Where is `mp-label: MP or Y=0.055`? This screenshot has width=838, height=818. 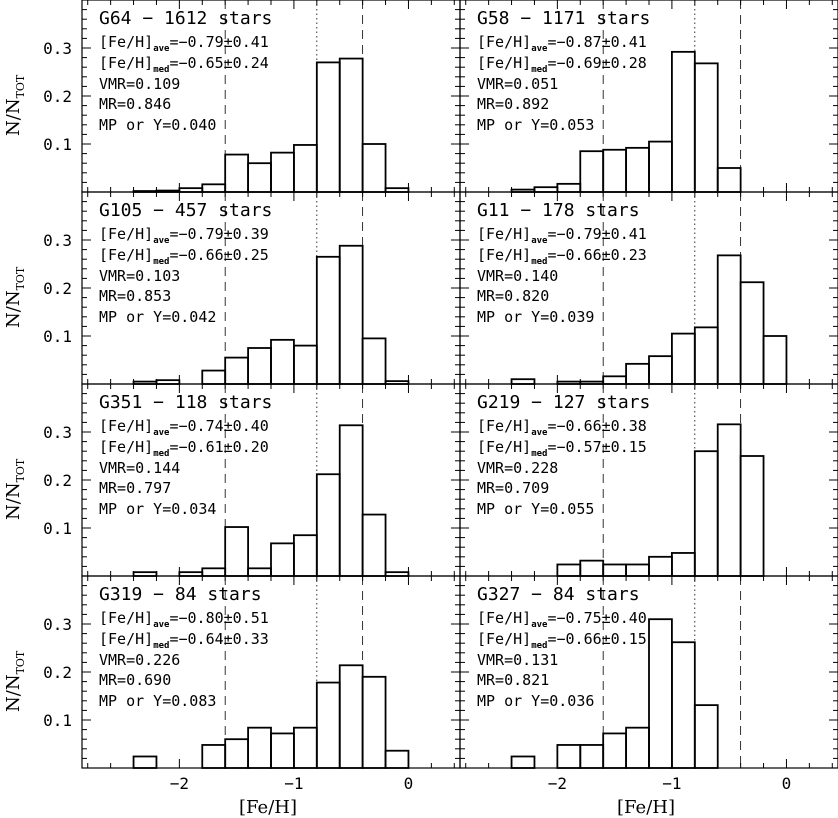 mp-label: MP or Y=0.055 is located at coordinates (535, 509).